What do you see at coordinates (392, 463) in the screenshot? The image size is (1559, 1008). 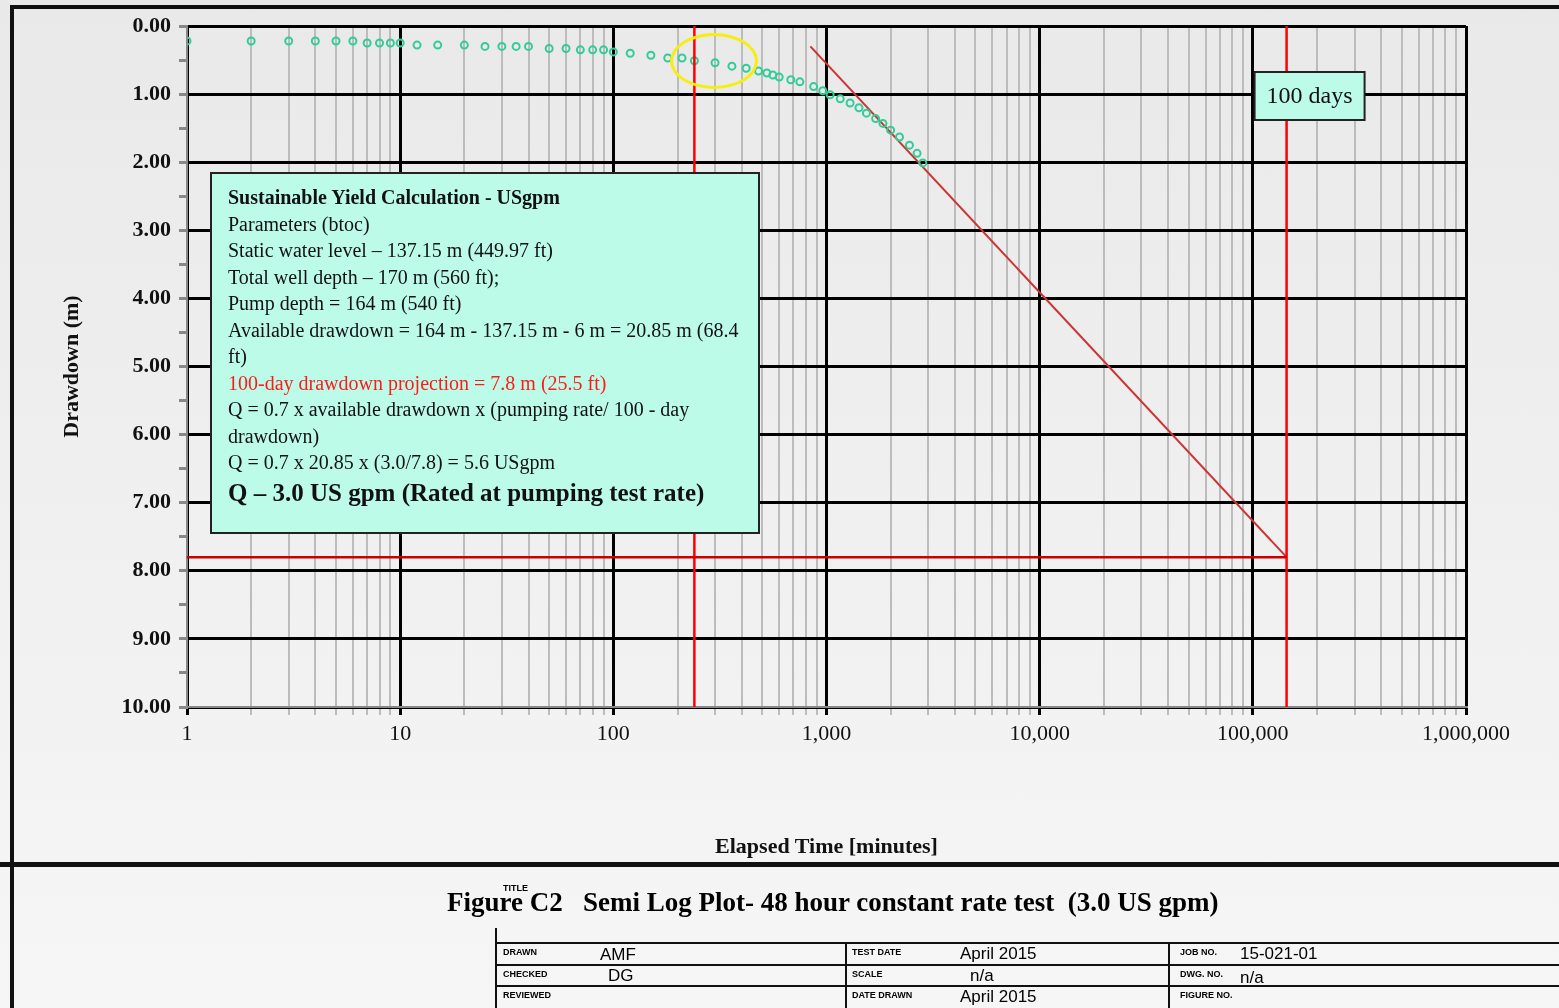 I see `annotation: Q = 0.7 x 20.85 x (3.0/7.8) = 5.6 USgpm` at bounding box center [392, 463].